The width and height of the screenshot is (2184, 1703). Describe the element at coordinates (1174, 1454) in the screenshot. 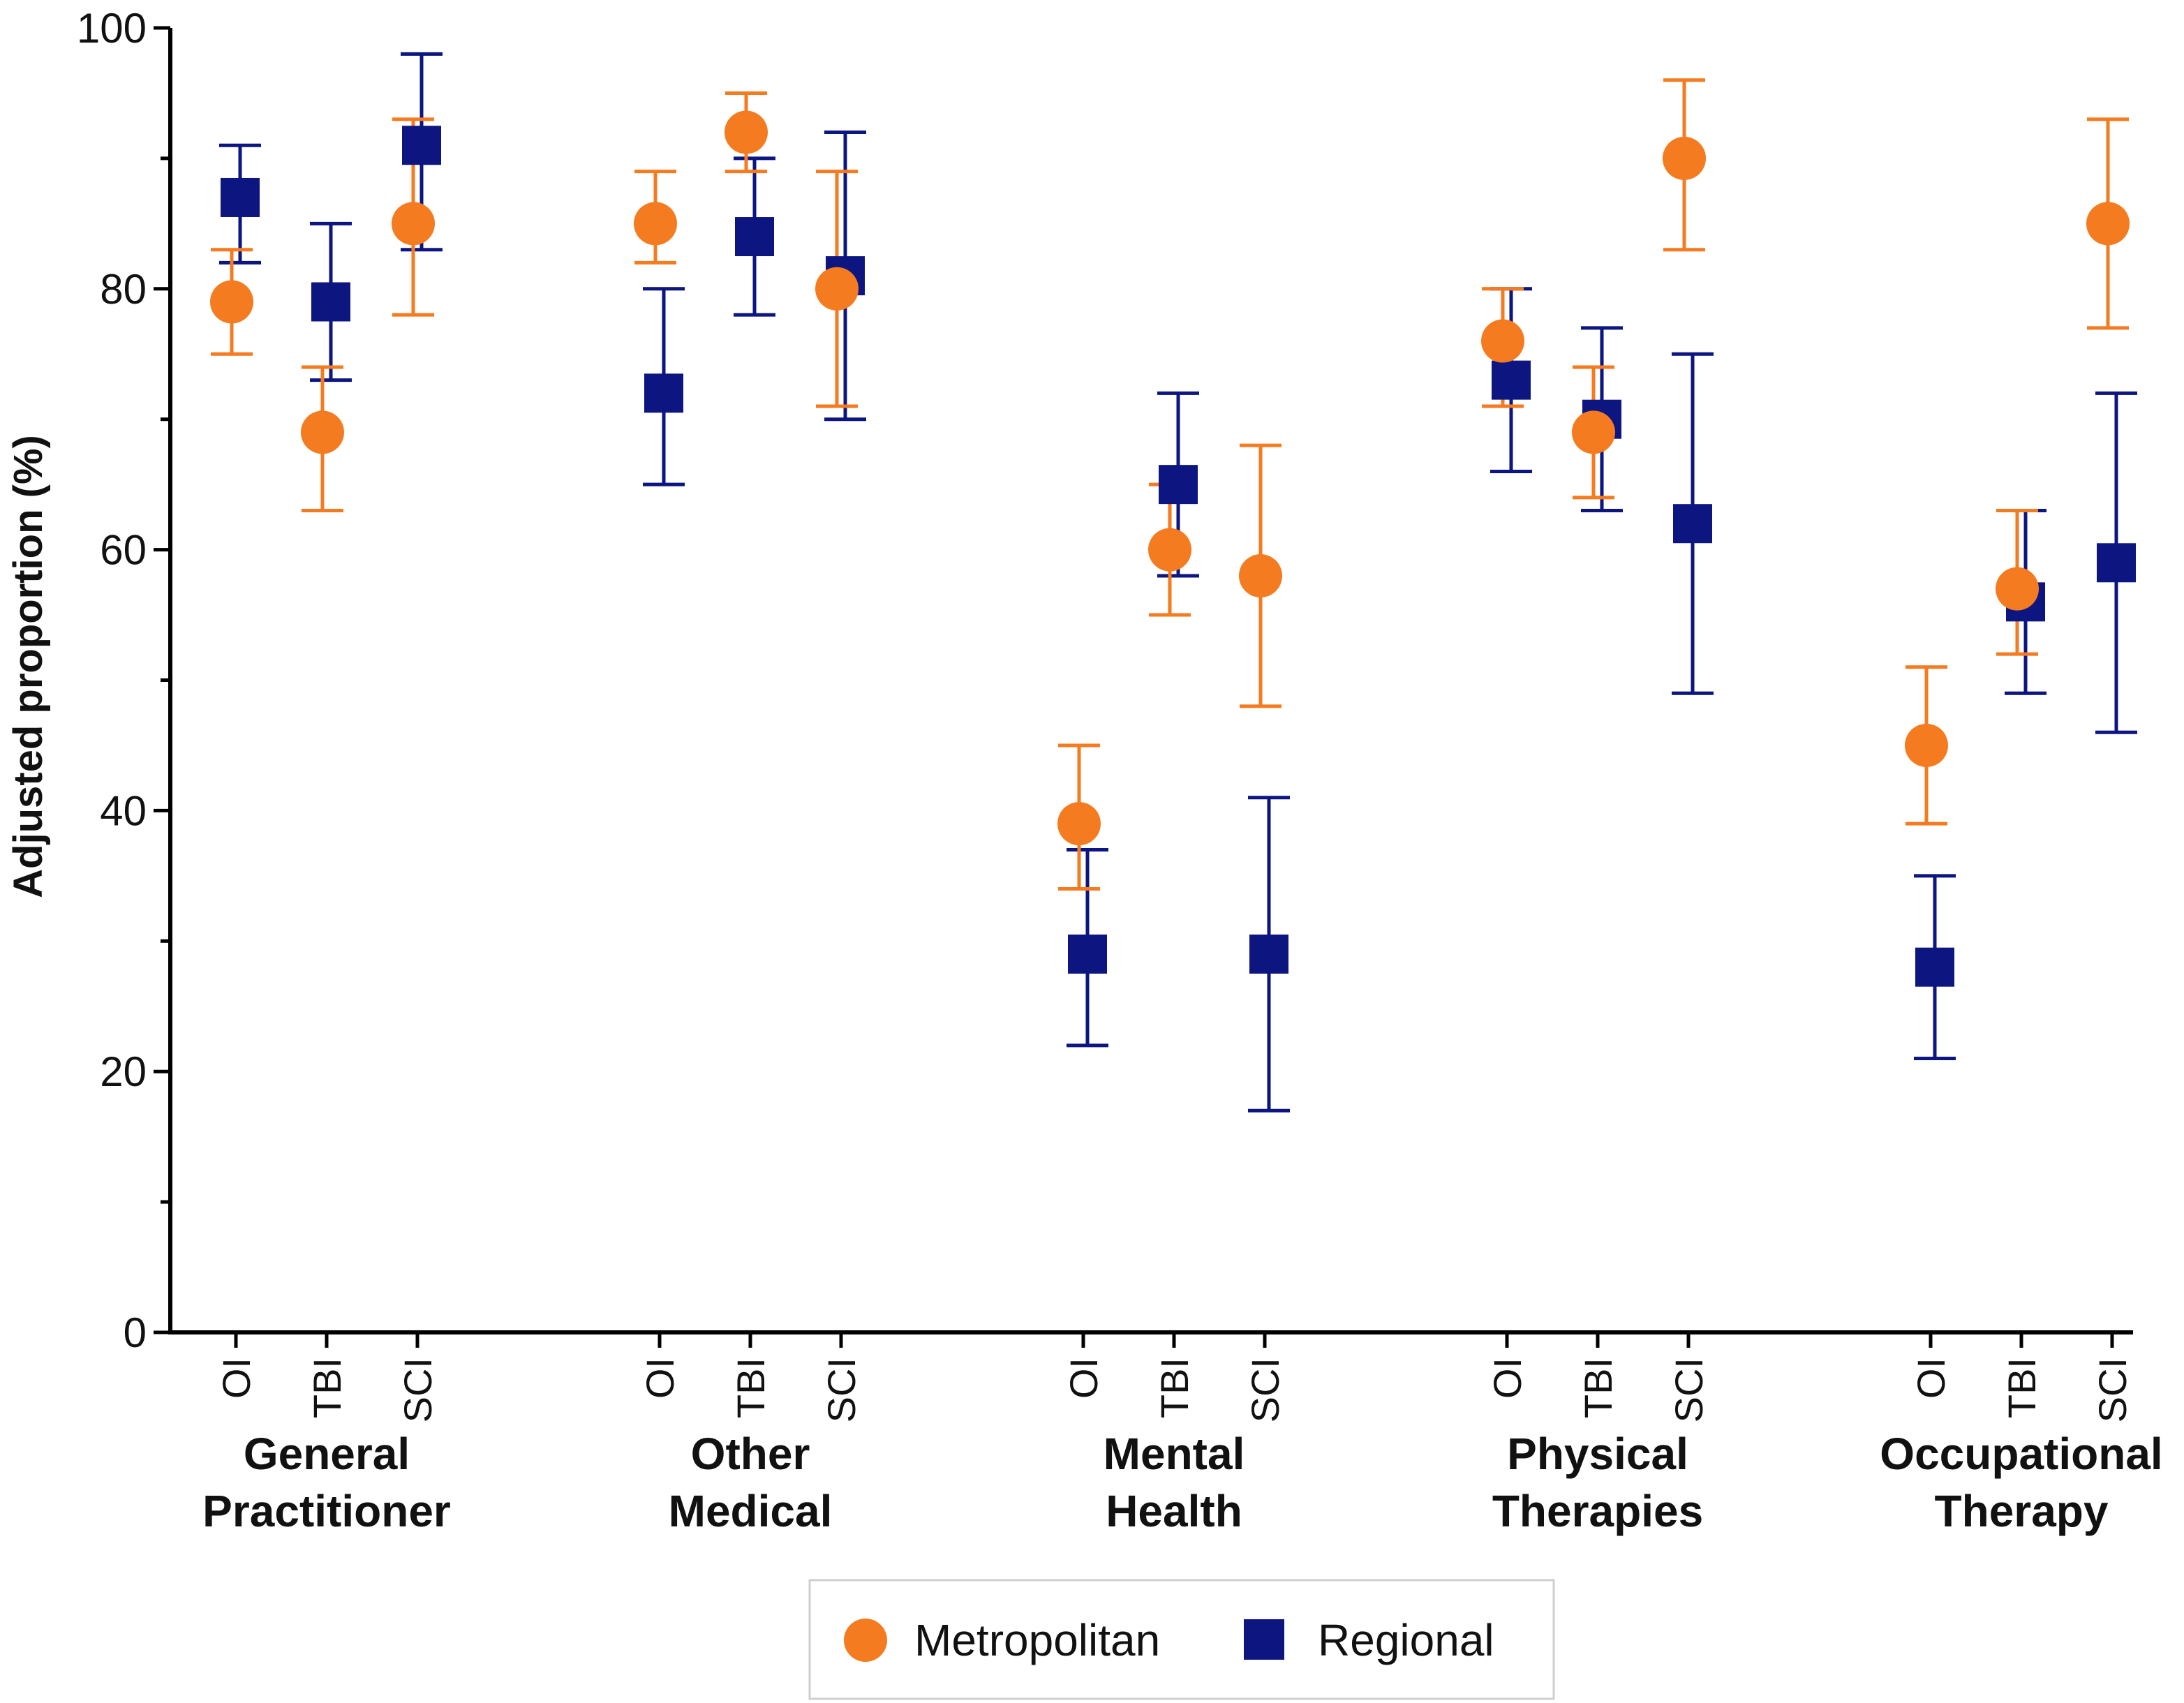

I see `group-label-line: Mental` at that location.